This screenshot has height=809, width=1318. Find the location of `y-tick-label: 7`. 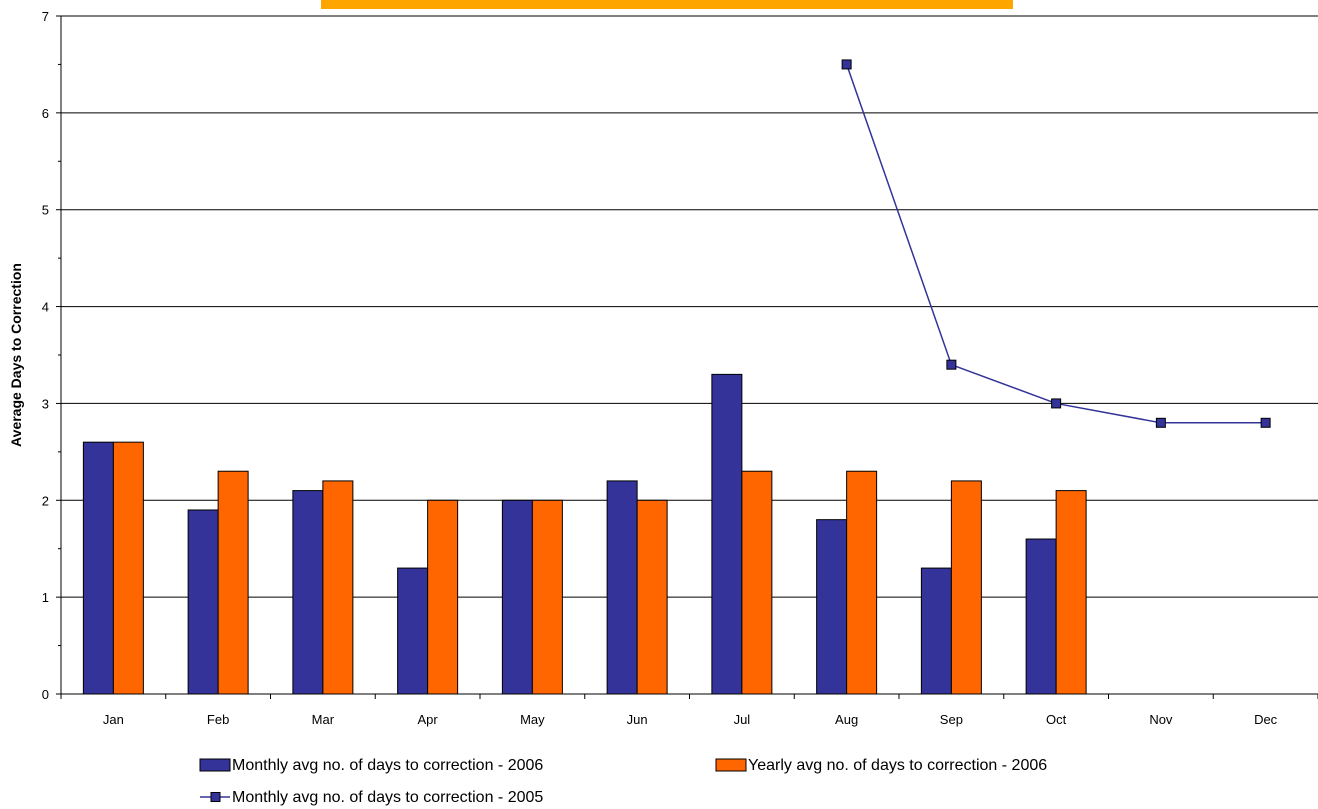

y-tick-label: 7 is located at coordinates (45, 16).